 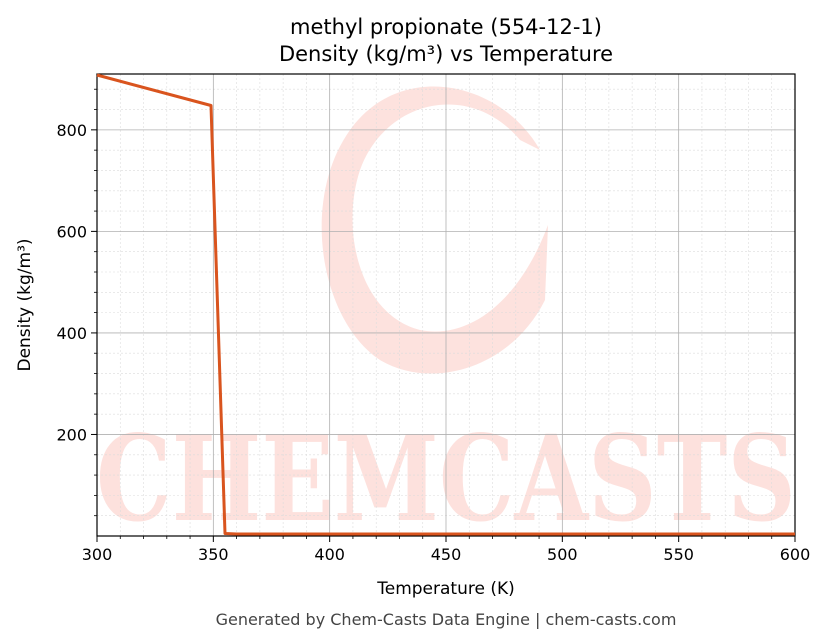 What do you see at coordinates (76, 302) in the screenshot?
I see `y-axis: 200 400 600 800` at bounding box center [76, 302].